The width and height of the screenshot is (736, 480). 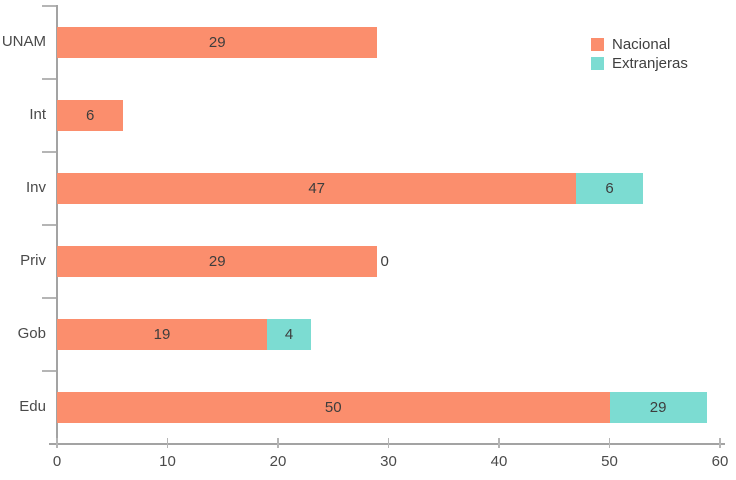 I want to click on bar-value-label: 19, so click(x=162, y=334).